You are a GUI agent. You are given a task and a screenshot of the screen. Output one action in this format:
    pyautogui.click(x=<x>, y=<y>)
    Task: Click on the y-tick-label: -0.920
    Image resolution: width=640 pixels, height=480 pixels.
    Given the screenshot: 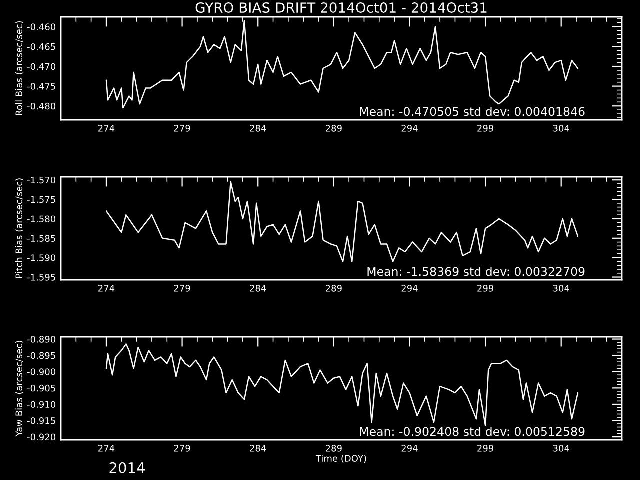 What is the action you would take?
    pyautogui.click(x=41, y=437)
    